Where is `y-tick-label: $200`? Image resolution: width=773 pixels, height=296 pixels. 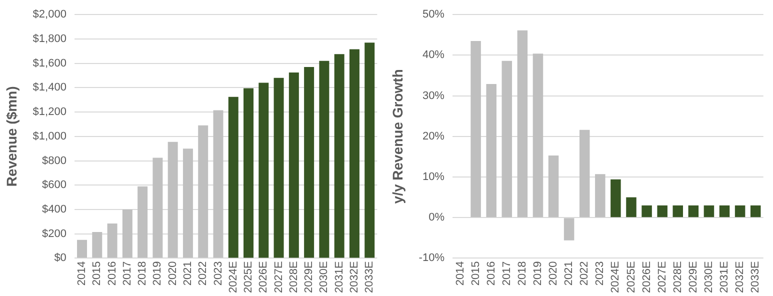
y-tick-label: $200 is located at coordinates (54, 234).